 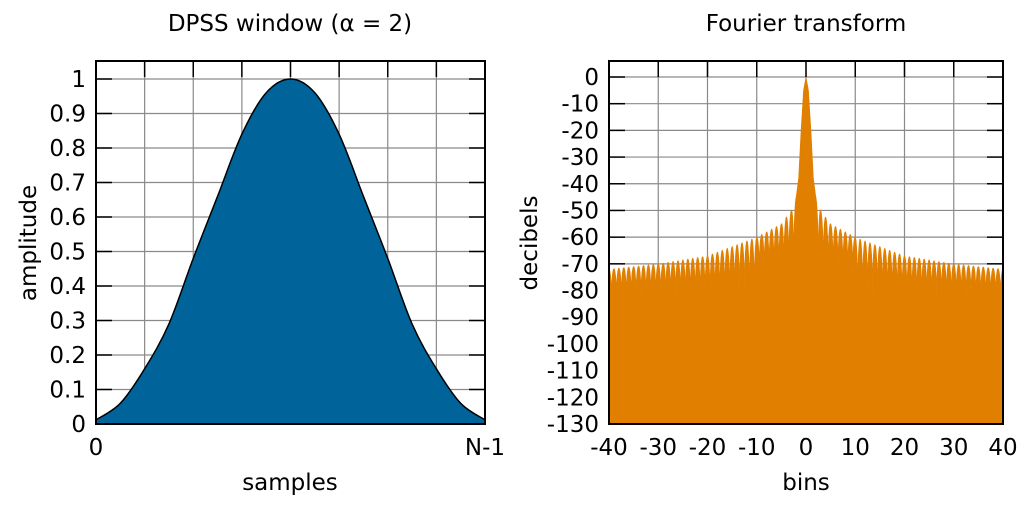 I want to click on y-tick-label: -30, so click(x=580, y=158).